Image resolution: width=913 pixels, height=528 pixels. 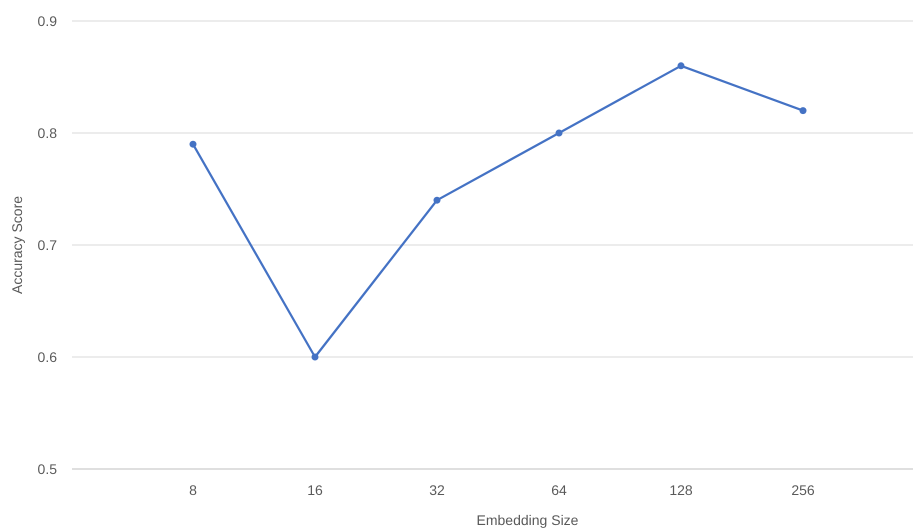 I want to click on x-tick-label: 128, so click(x=681, y=490).